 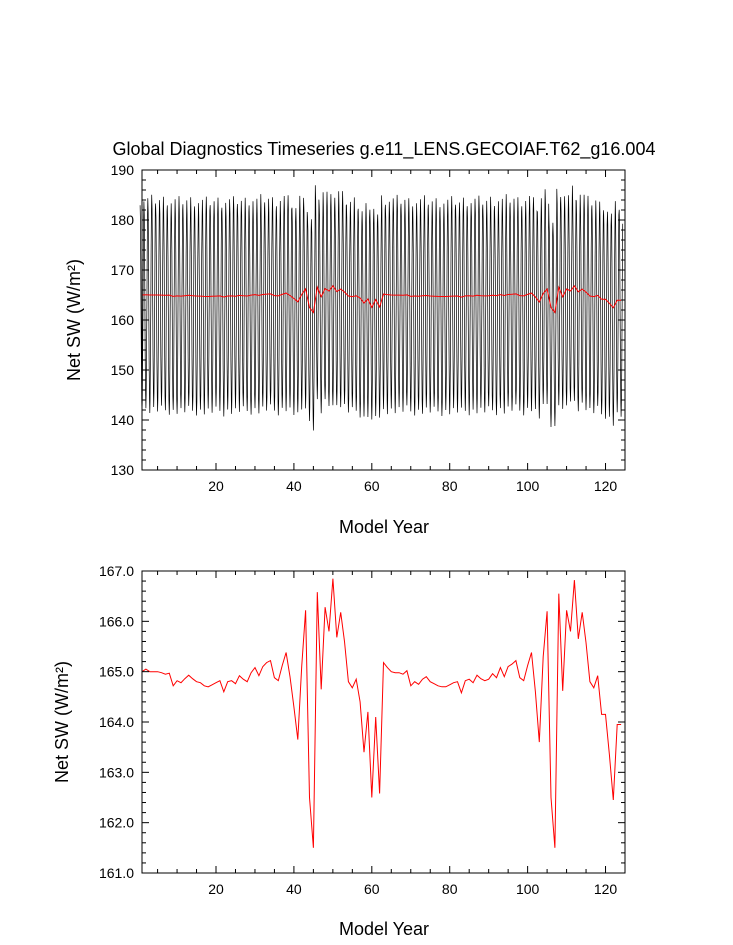 I want to click on series-line-annual-mean, so click(x=381, y=299).